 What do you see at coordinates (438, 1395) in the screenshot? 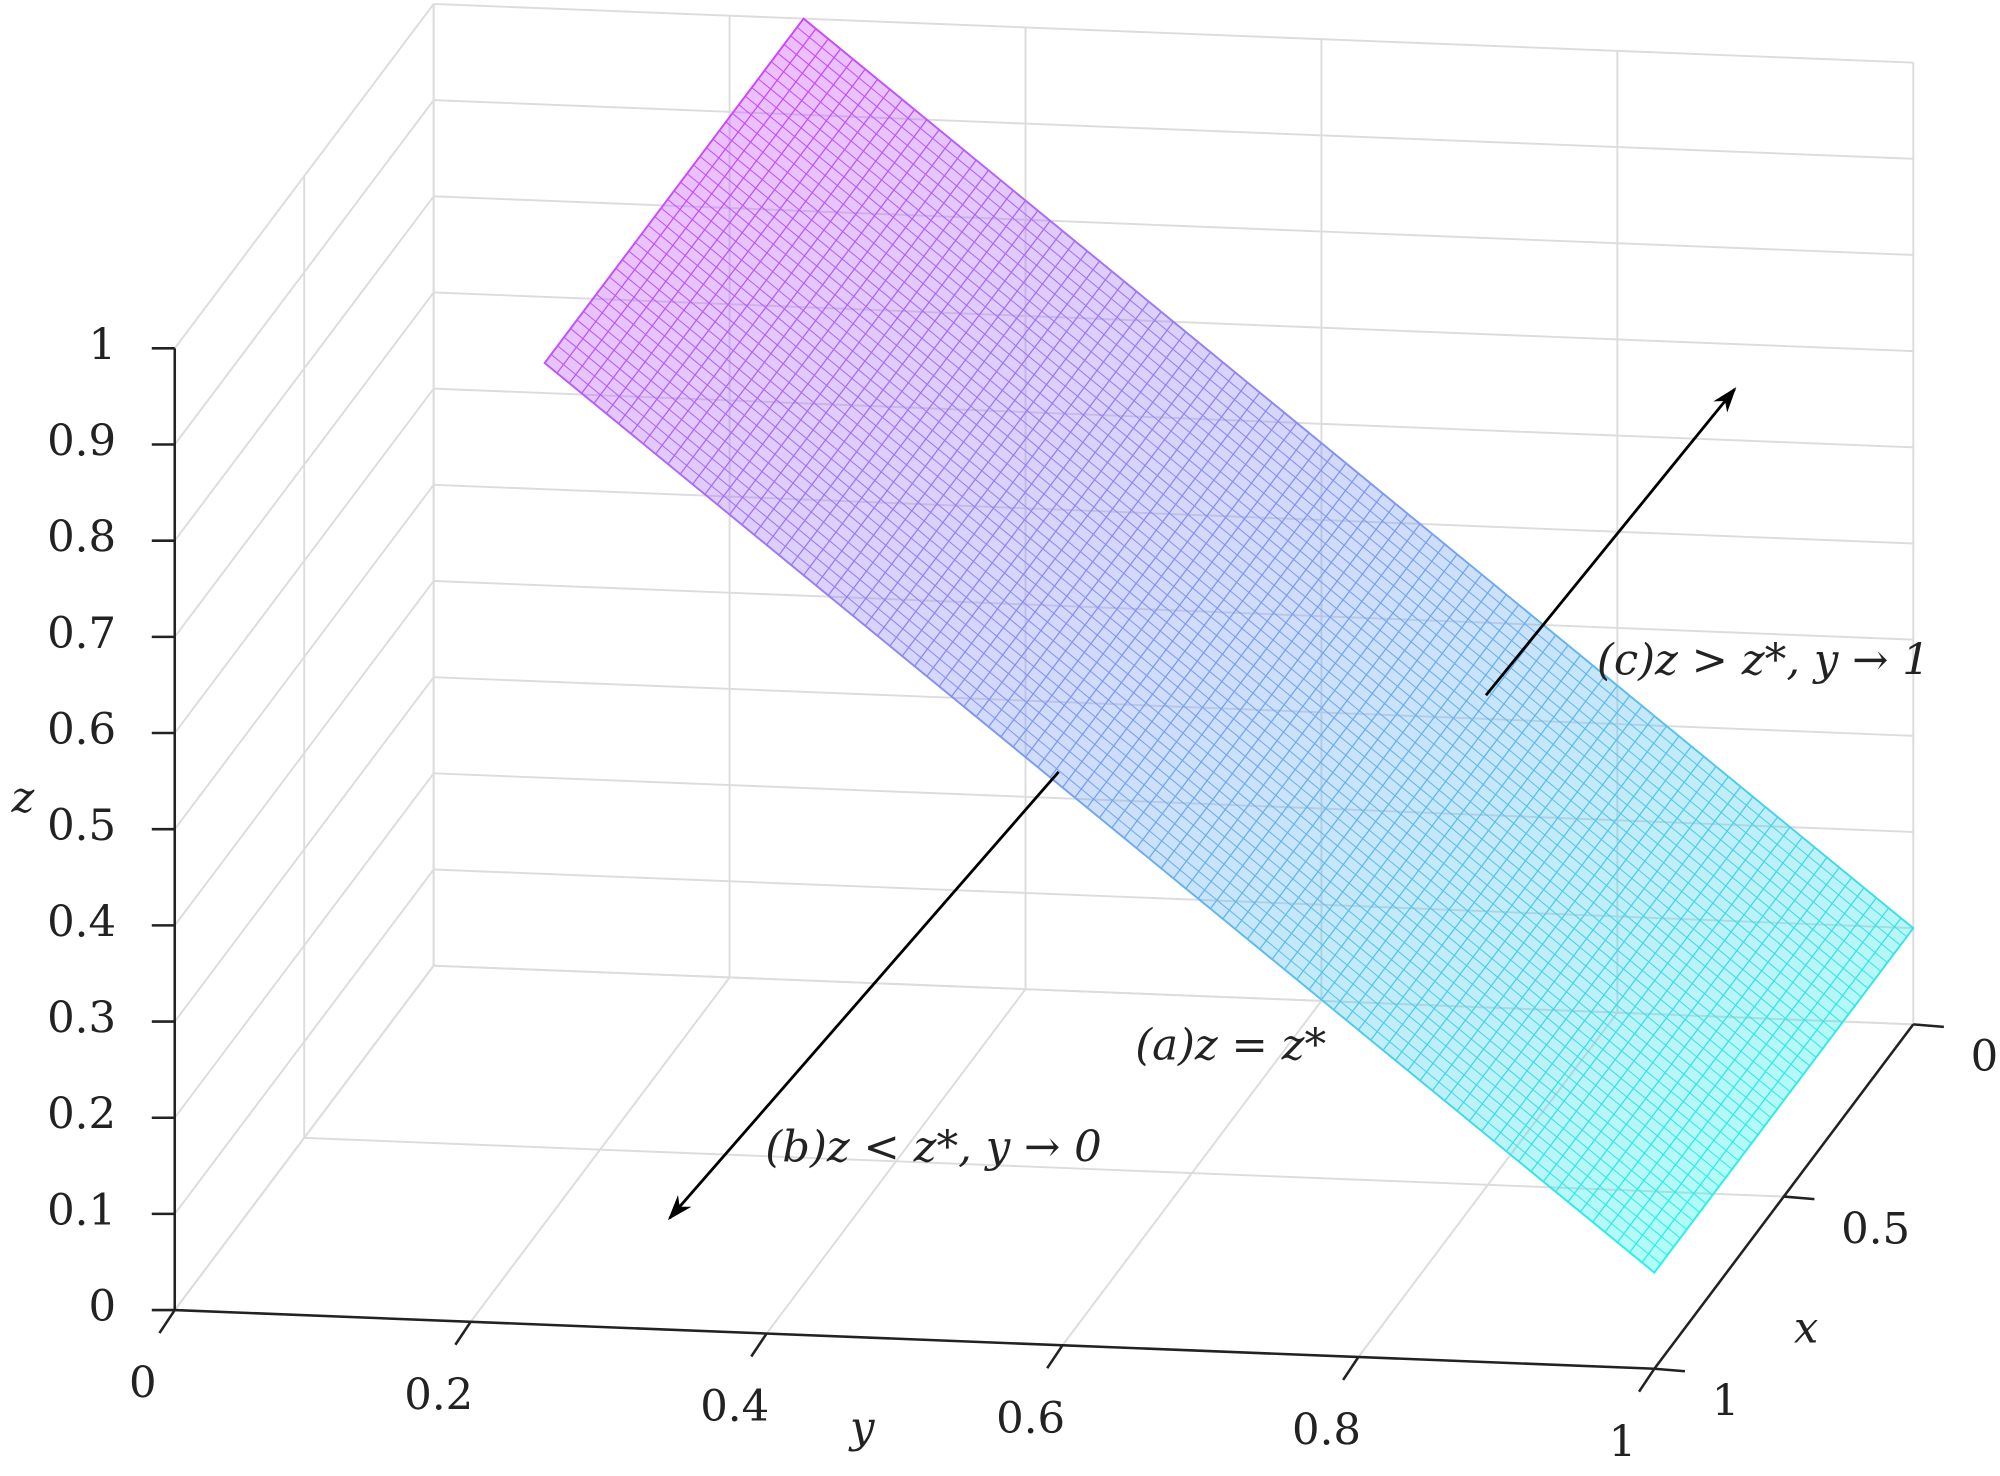
I see `y-tick-label: 0.2` at bounding box center [438, 1395].